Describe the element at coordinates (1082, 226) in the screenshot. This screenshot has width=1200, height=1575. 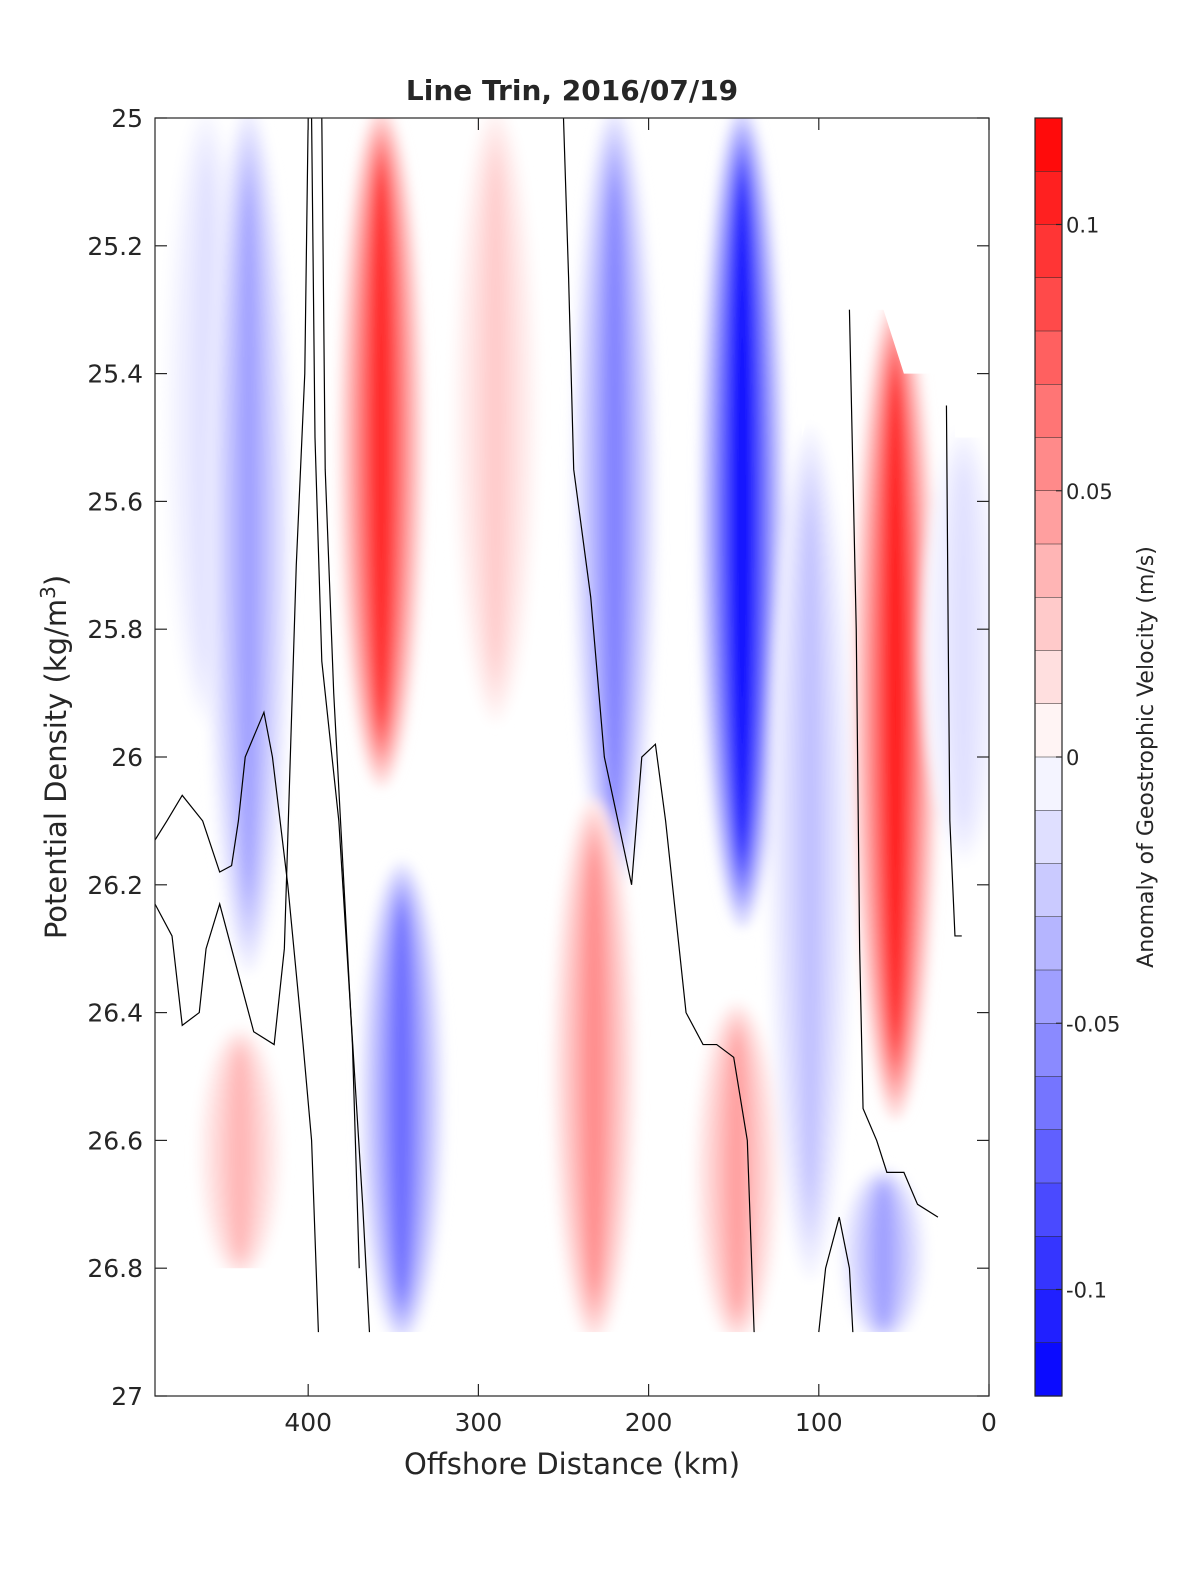
I see `colorbar-tick-label-0: 0.1` at that location.